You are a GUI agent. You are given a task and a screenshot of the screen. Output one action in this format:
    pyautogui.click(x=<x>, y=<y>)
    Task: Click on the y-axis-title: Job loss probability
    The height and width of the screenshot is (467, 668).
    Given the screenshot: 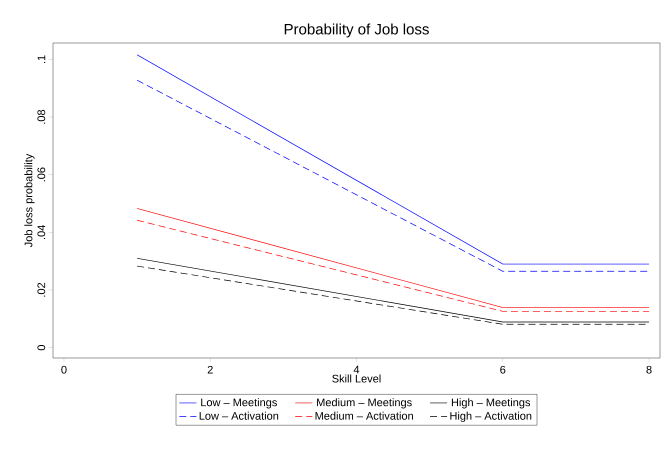 What is the action you would take?
    pyautogui.click(x=29, y=201)
    